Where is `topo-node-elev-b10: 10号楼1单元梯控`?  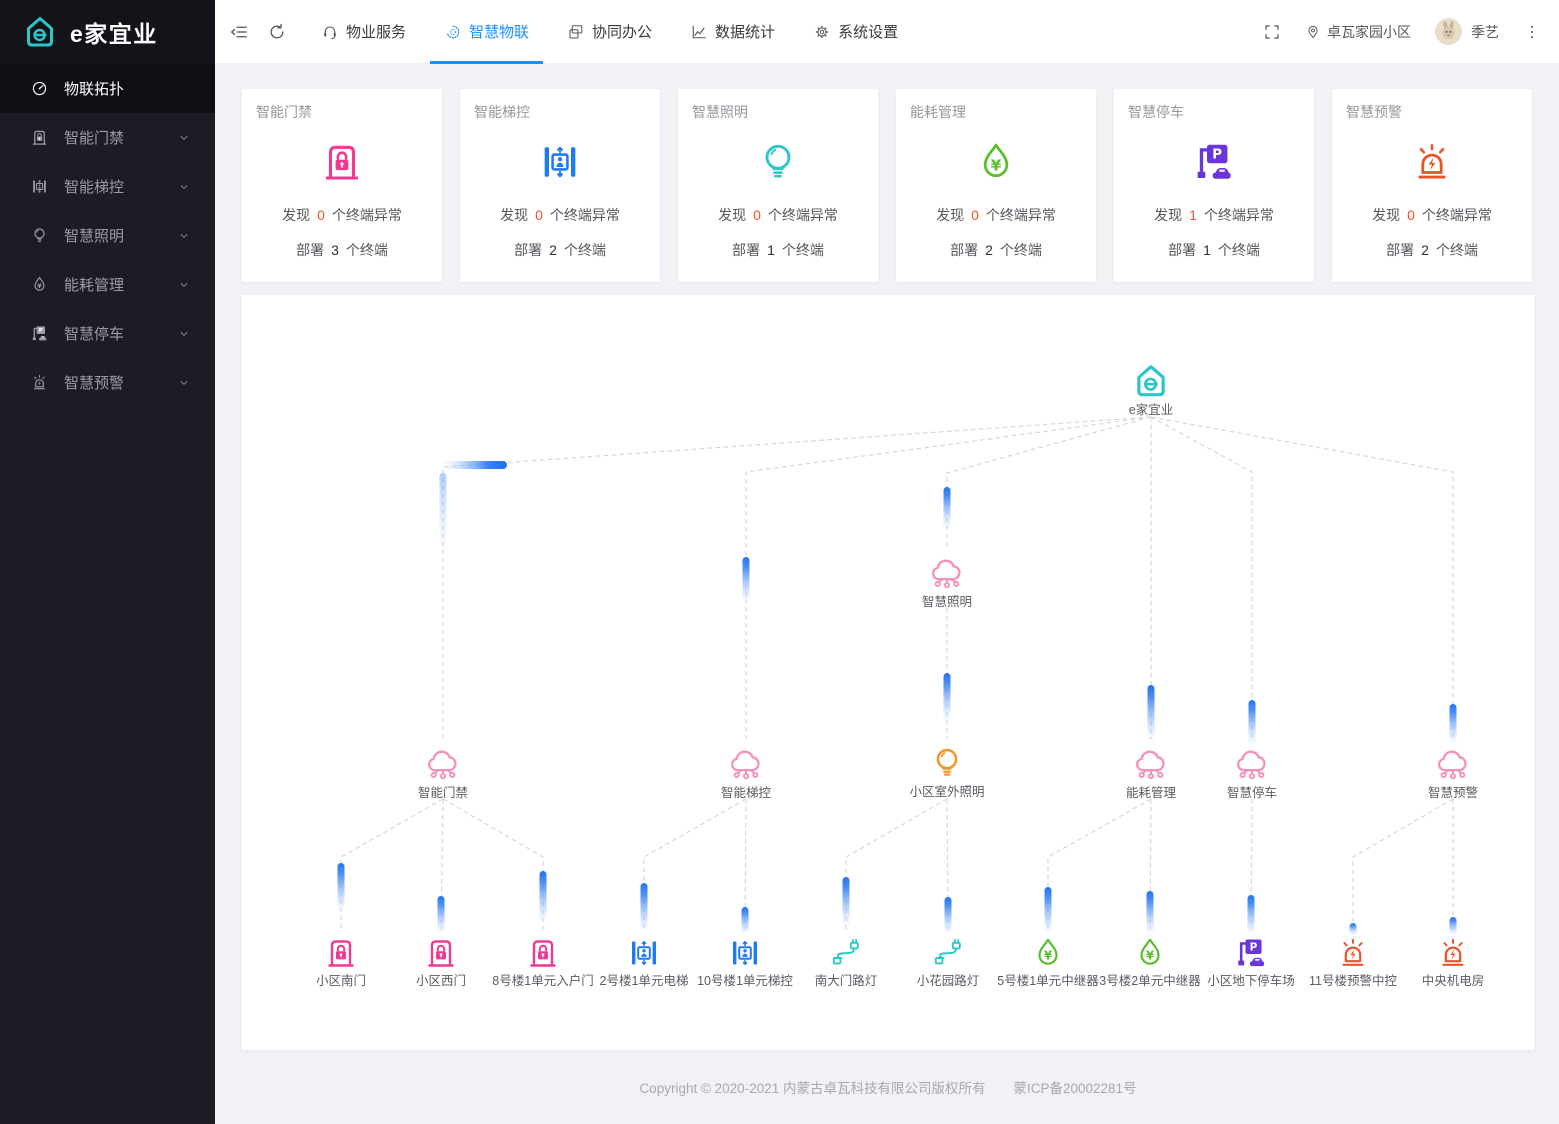 topo-node-elev-b10: 10号楼1单元梯控 is located at coordinates (745, 964).